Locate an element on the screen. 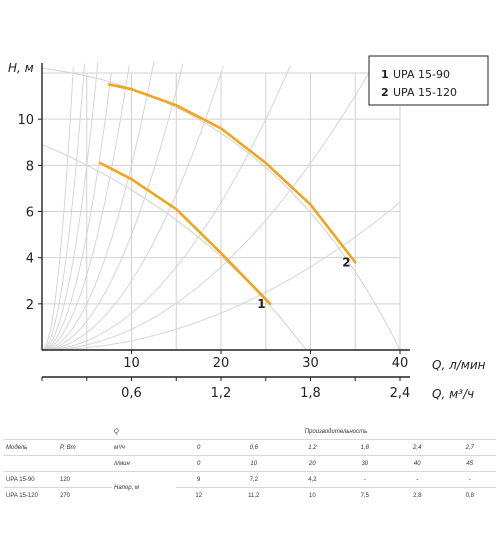 This screenshot has height=538, width=500. table-cell: 9 is located at coordinates (199, 479).